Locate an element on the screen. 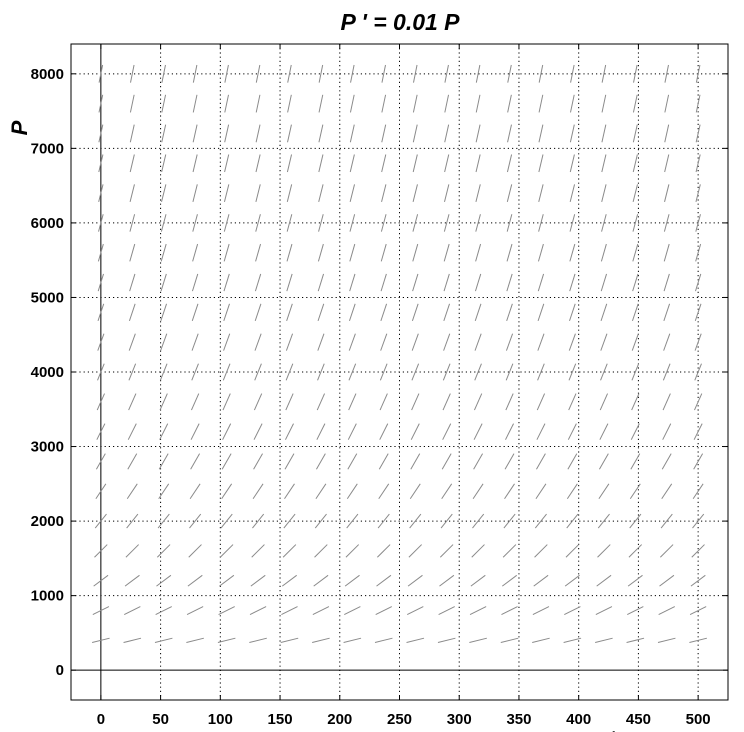 The height and width of the screenshot is (732, 744). x-tick-label: 150 is located at coordinates (280, 719).